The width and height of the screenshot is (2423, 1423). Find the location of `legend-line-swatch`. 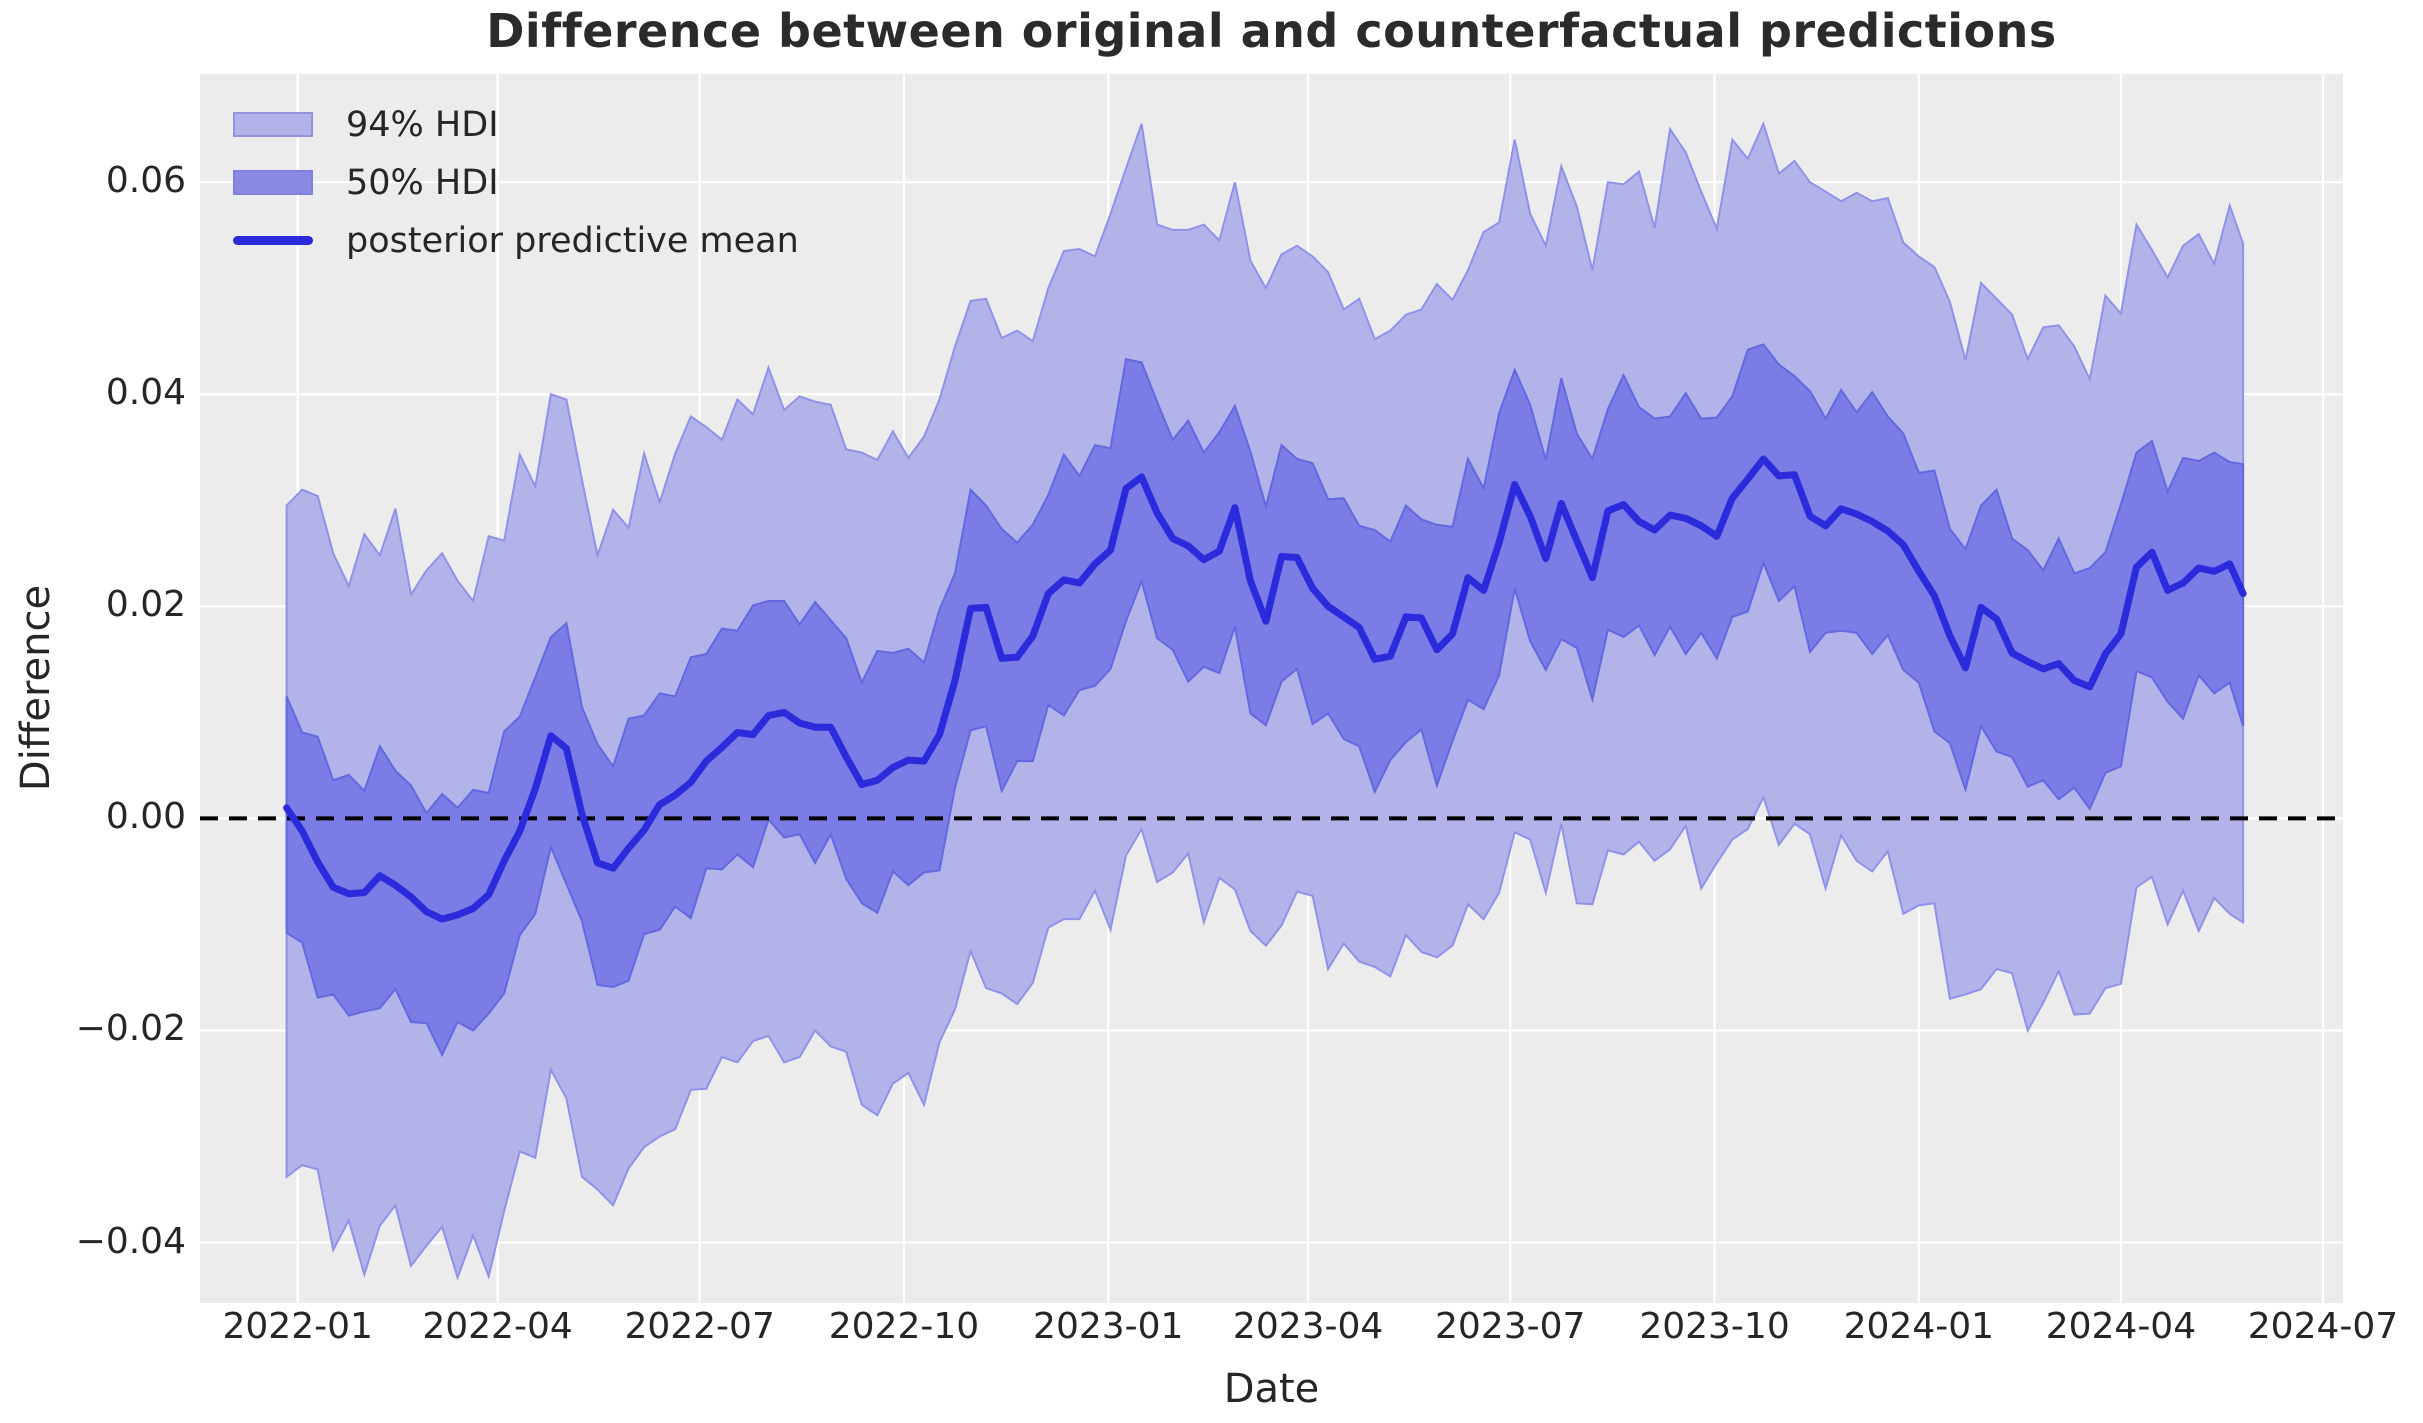

legend-line-swatch is located at coordinates (273, 240).